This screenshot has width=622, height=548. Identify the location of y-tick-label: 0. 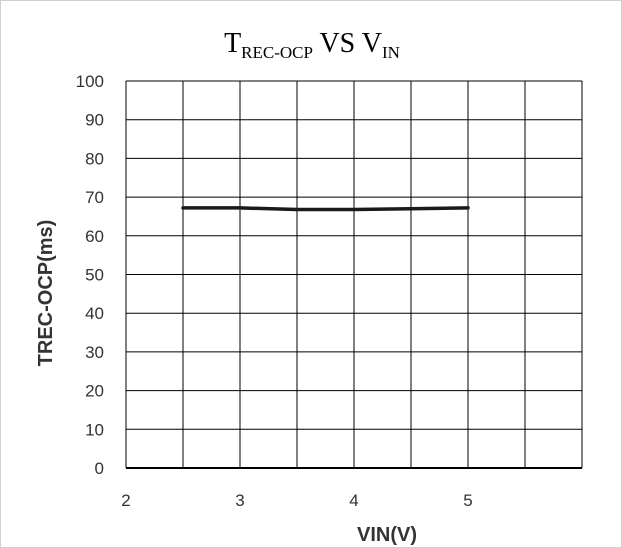
(99, 468).